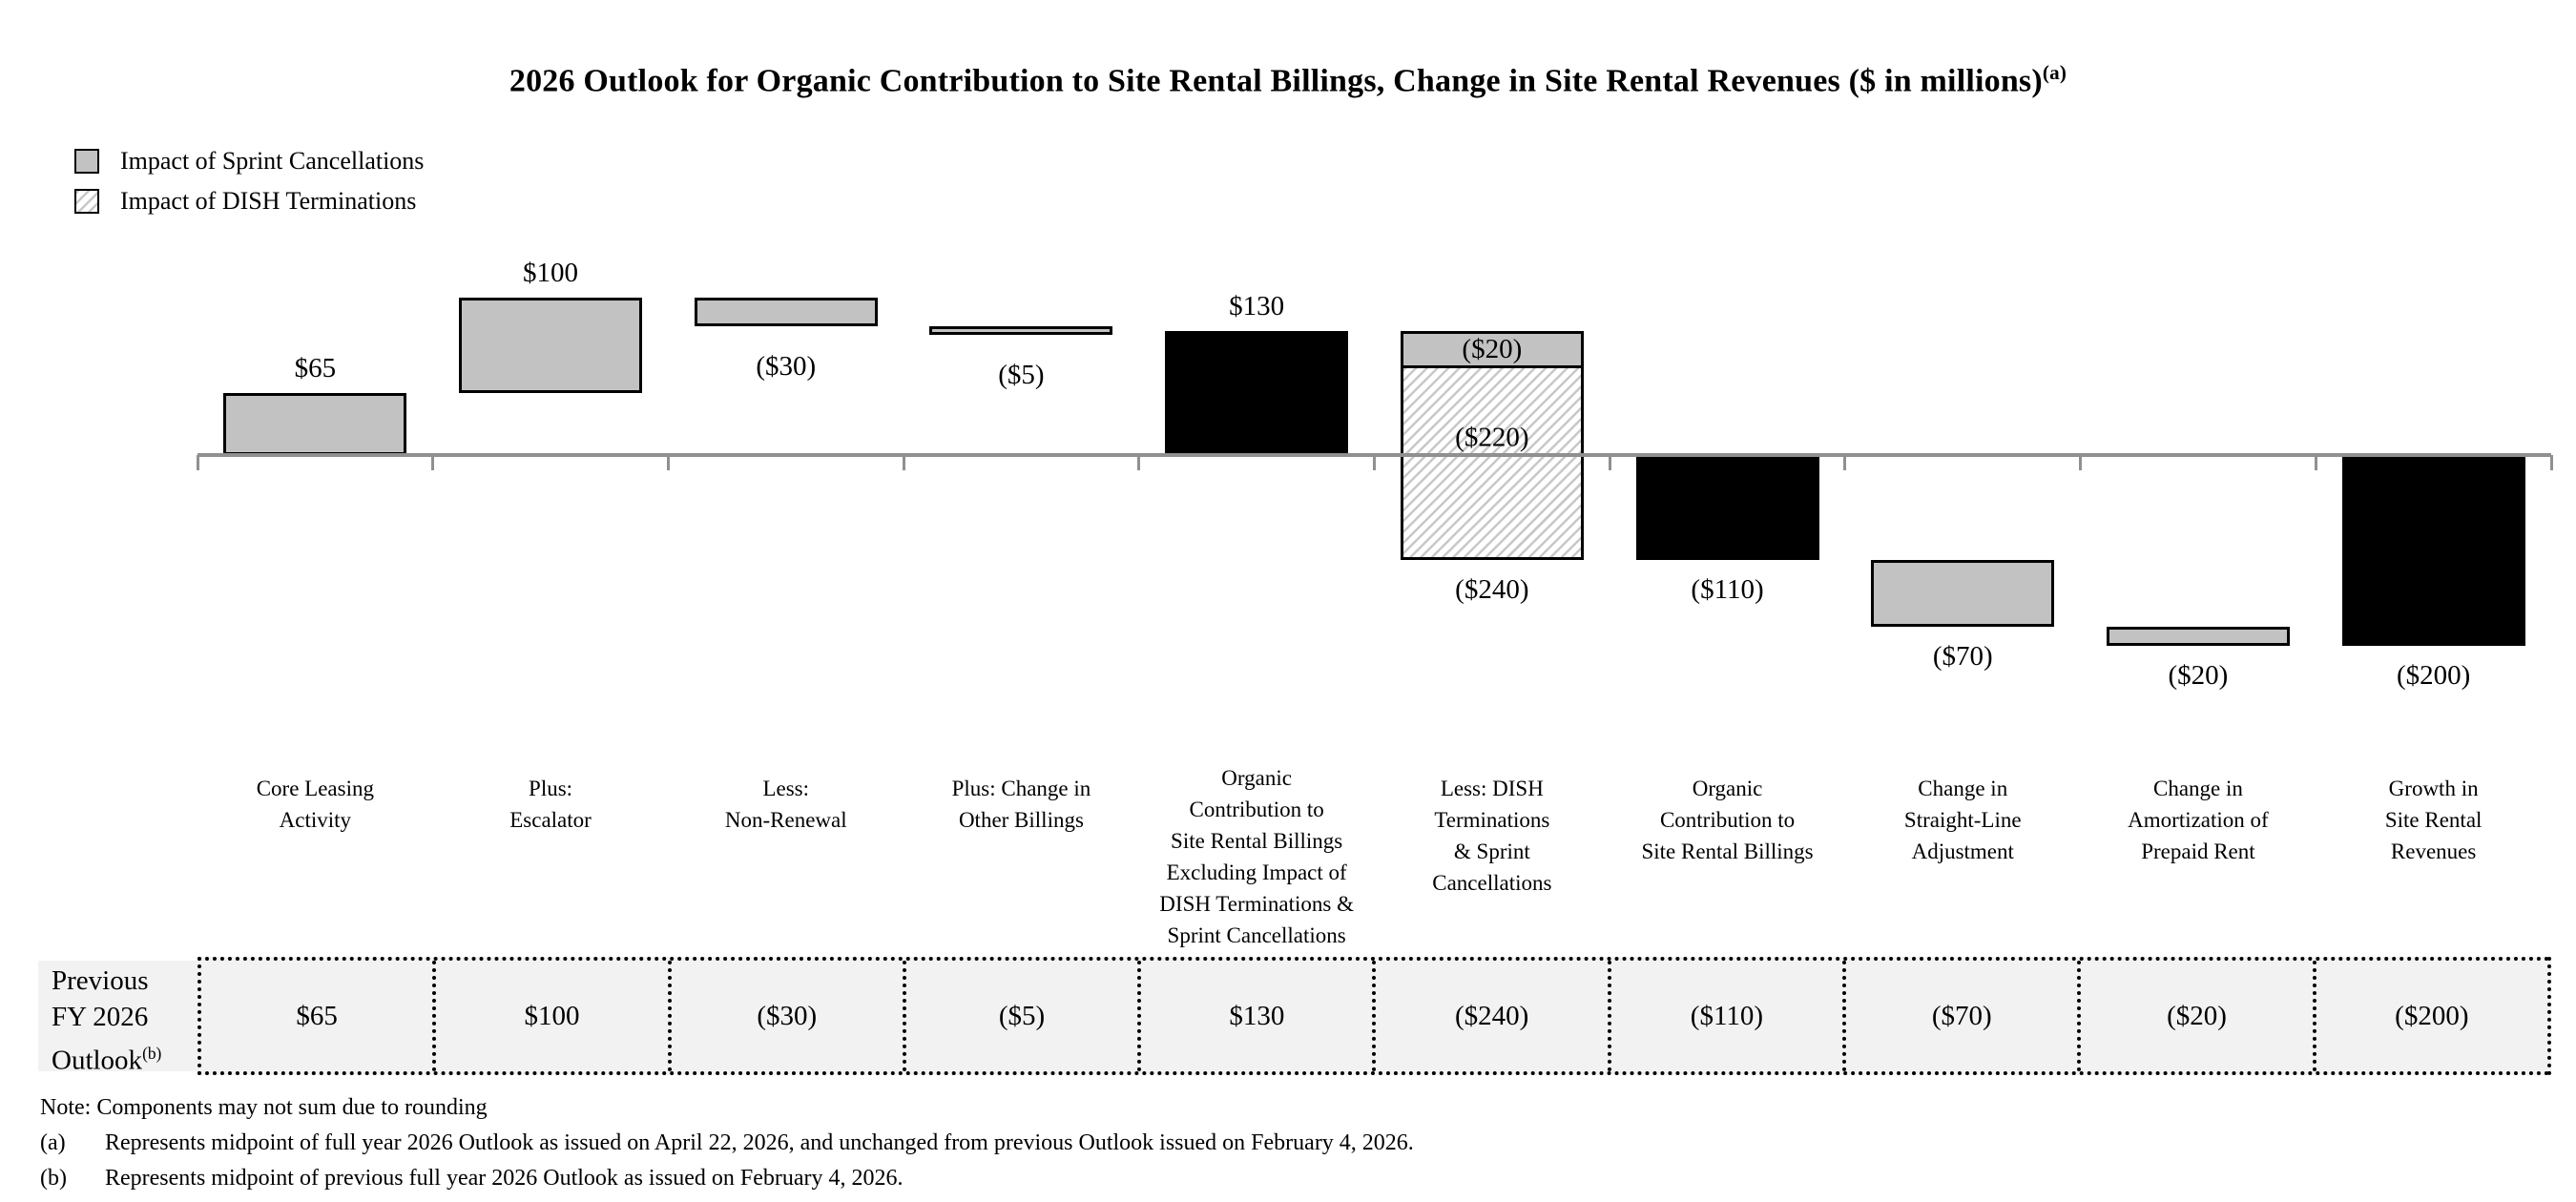 This screenshot has height=1202, width=2576. What do you see at coordinates (786, 366) in the screenshot?
I see `bar-value-label: ($30)` at bounding box center [786, 366].